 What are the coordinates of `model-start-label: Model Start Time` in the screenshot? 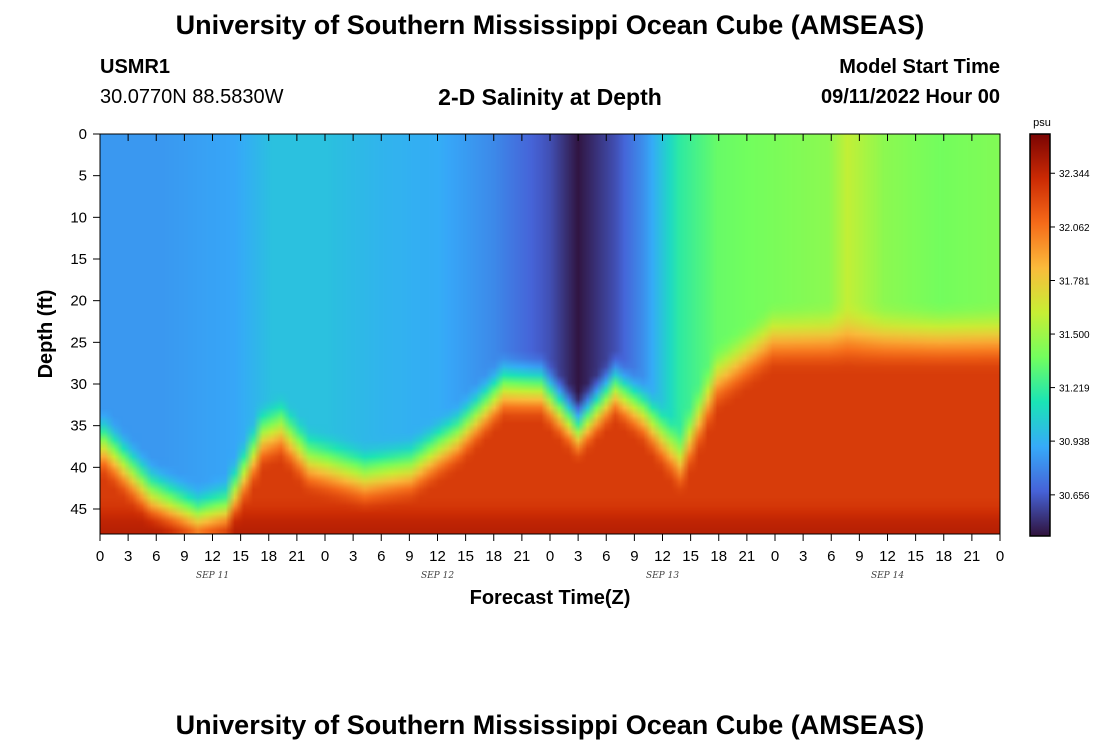 It's located at (919, 67).